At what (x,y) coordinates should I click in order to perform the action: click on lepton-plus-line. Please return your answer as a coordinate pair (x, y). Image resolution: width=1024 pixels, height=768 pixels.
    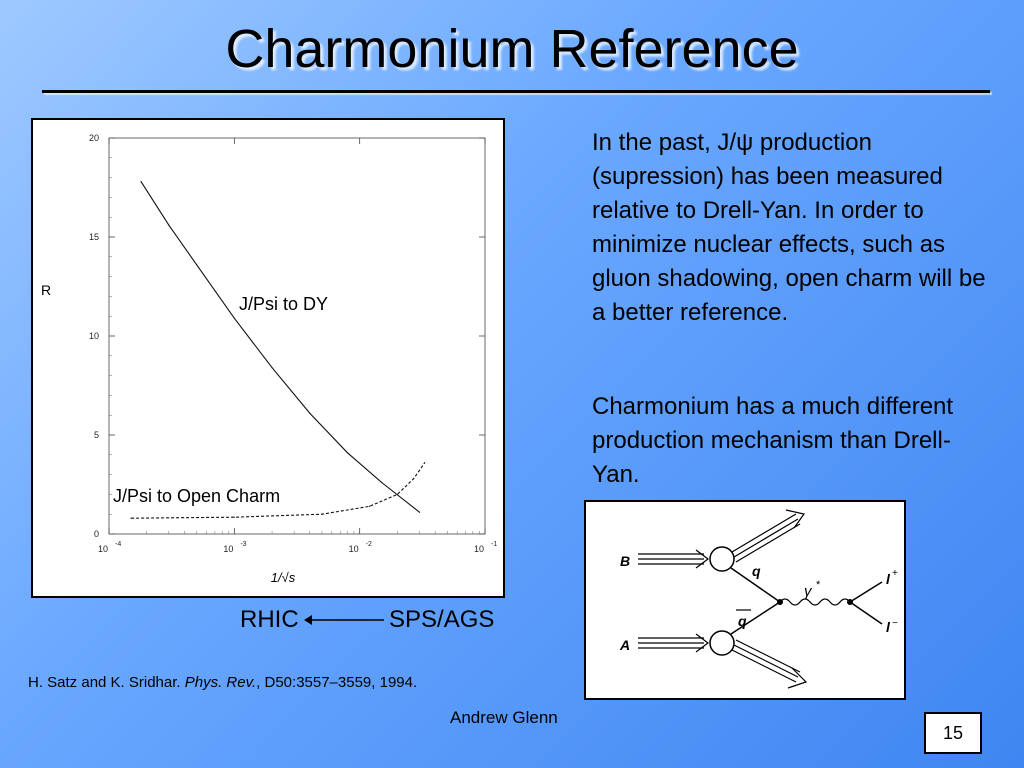
    Looking at the image, I should click on (866, 592).